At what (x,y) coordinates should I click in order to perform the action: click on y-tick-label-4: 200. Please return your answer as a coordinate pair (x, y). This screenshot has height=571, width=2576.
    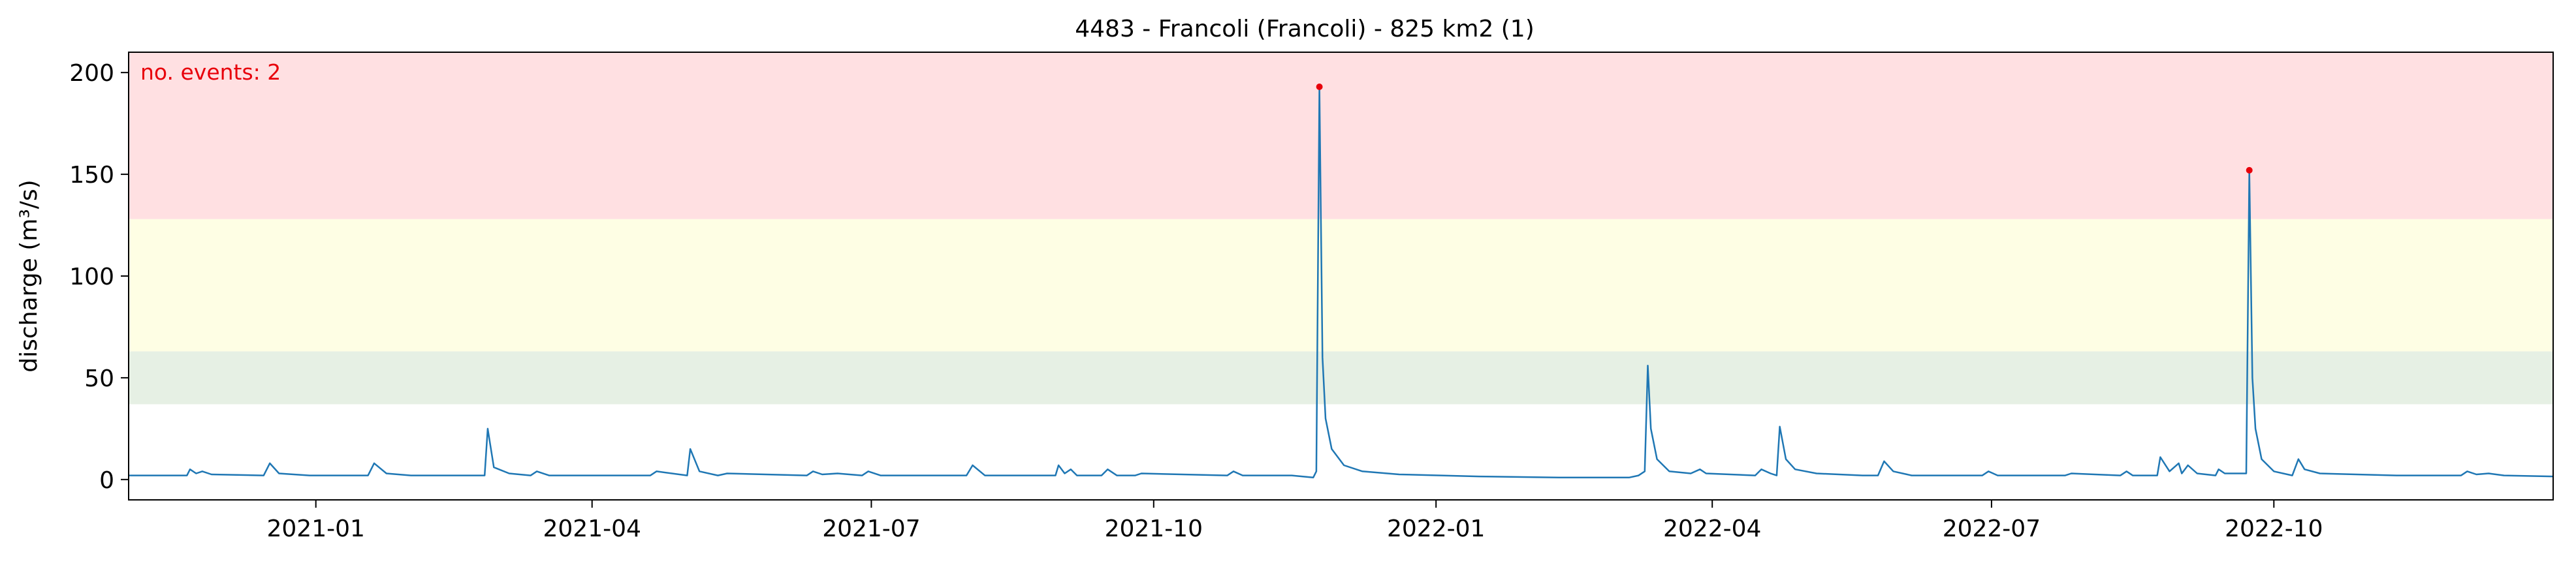
    Looking at the image, I should click on (92, 73).